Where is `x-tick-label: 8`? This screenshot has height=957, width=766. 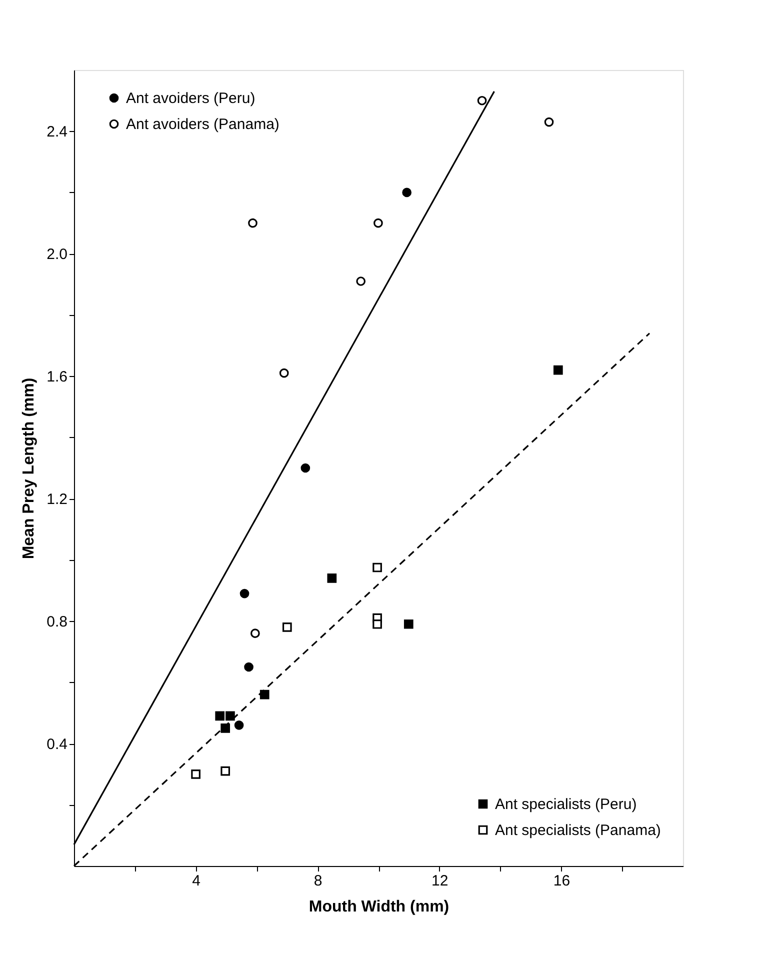 x-tick-label: 8 is located at coordinates (318, 881).